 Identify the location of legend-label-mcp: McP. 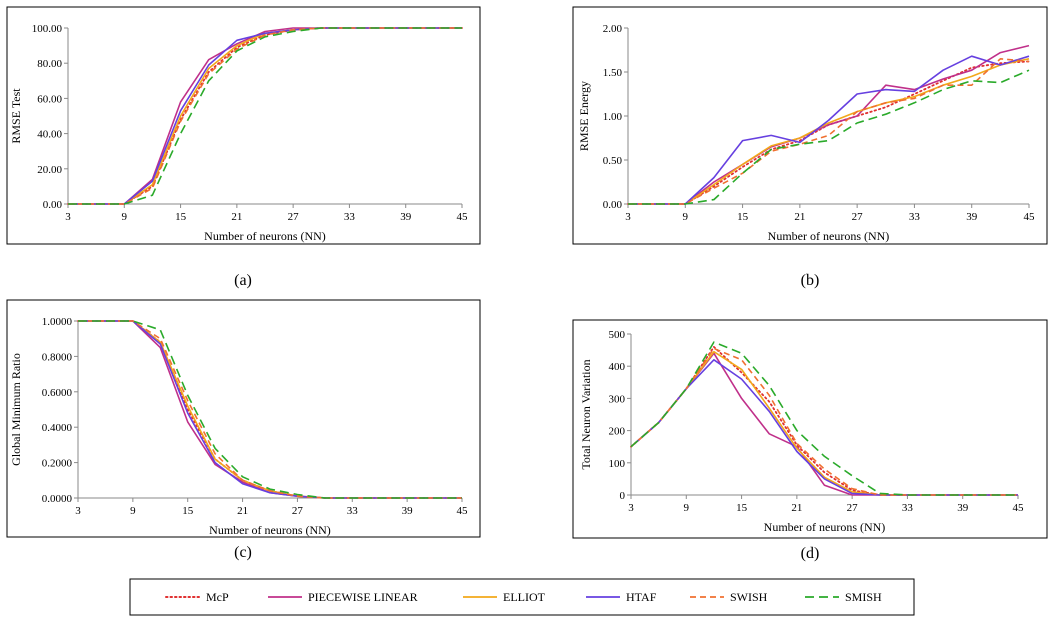
(217, 597).